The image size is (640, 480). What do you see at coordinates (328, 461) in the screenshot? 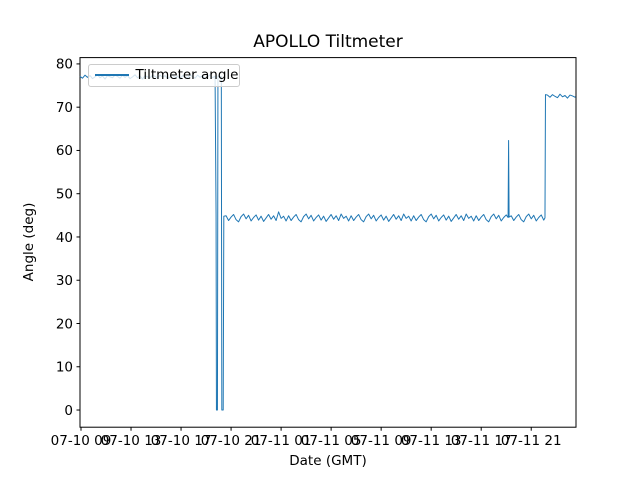
I see `x-axis-label: Date (GMT)` at bounding box center [328, 461].